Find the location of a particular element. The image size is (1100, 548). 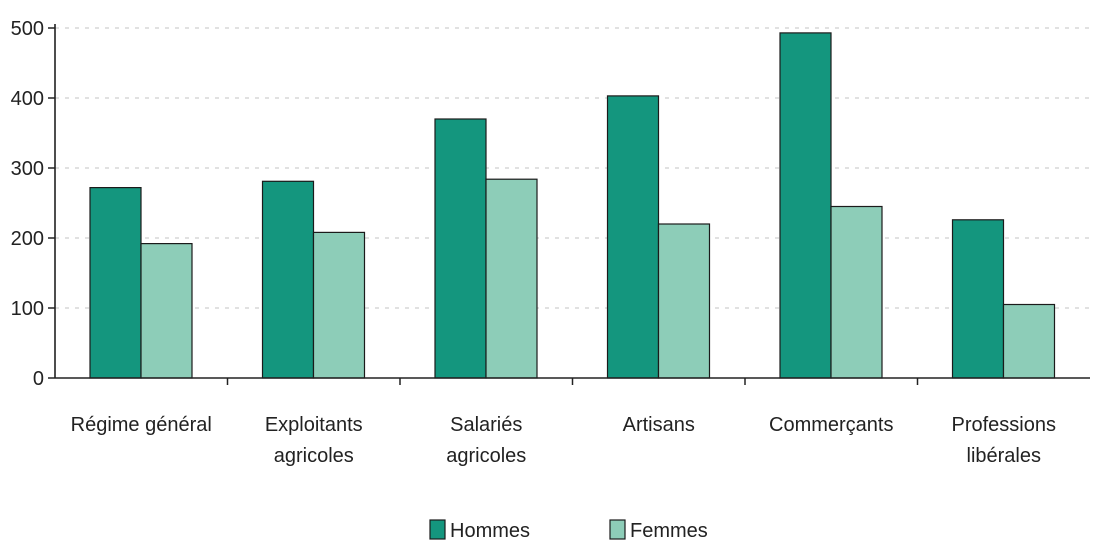

y-tick-label: 400 is located at coordinates (27, 99).